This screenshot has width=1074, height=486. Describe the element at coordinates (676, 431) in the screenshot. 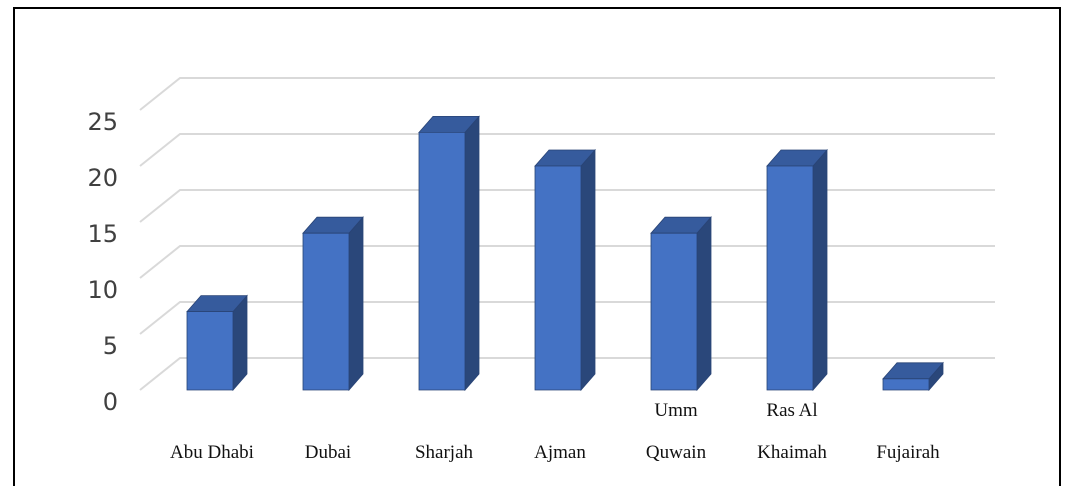

I see `x-tick-label: Umm Quwain` at that location.